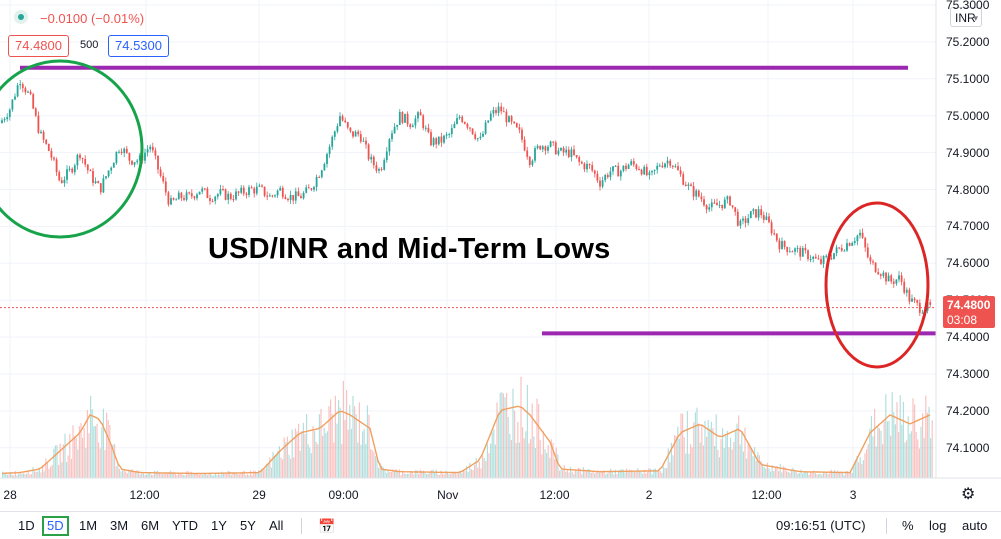 The width and height of the screenshot is (1001, 539). What do you see at coordinates (968, 494) in the screenshot?
I see `settings-gear-icon: ⚙` at bounding box center [968, 494].